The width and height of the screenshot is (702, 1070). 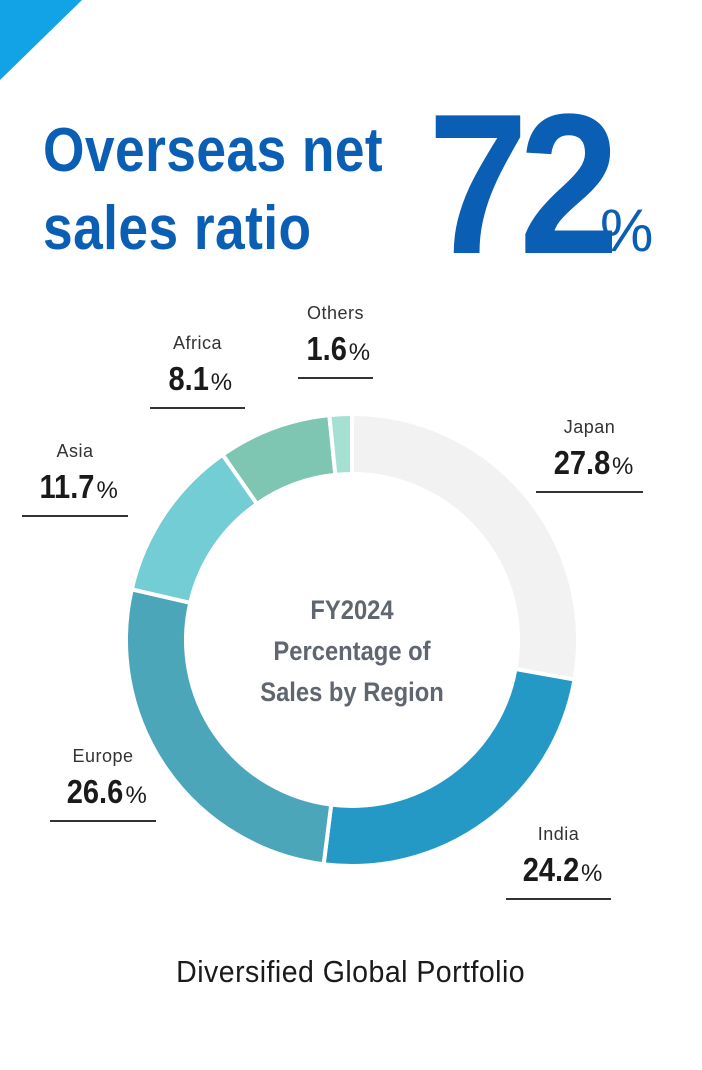 I want to click on headline: Overseas net sales ratio, so click(x=213, y=190).